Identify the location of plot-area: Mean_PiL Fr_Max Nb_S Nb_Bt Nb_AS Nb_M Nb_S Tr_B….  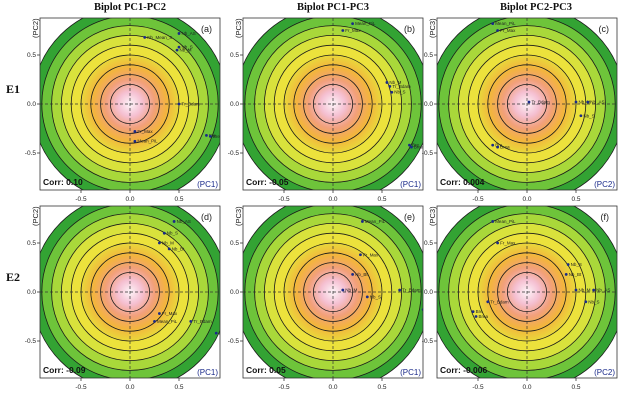
(527, 292).